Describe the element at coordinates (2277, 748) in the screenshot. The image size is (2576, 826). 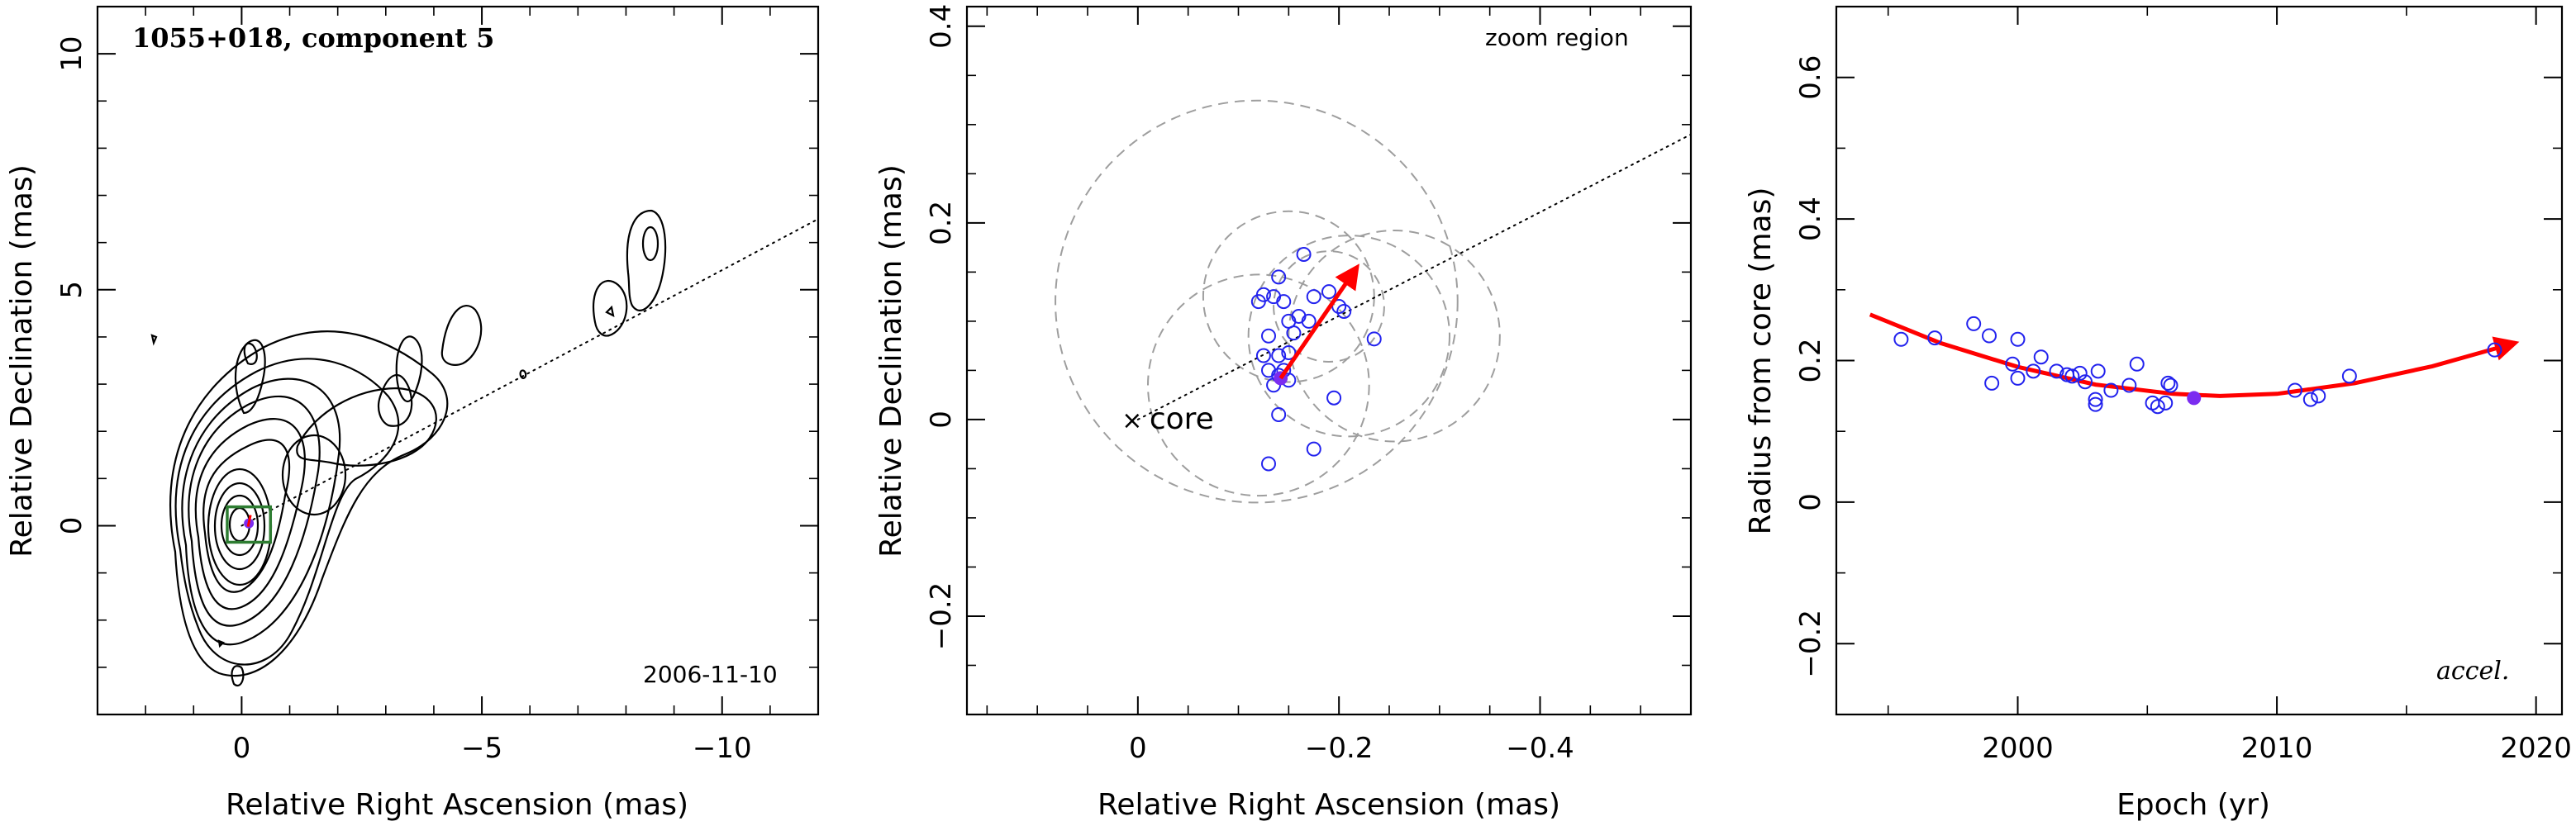
I see `x-tick-label: 2010` at that location.